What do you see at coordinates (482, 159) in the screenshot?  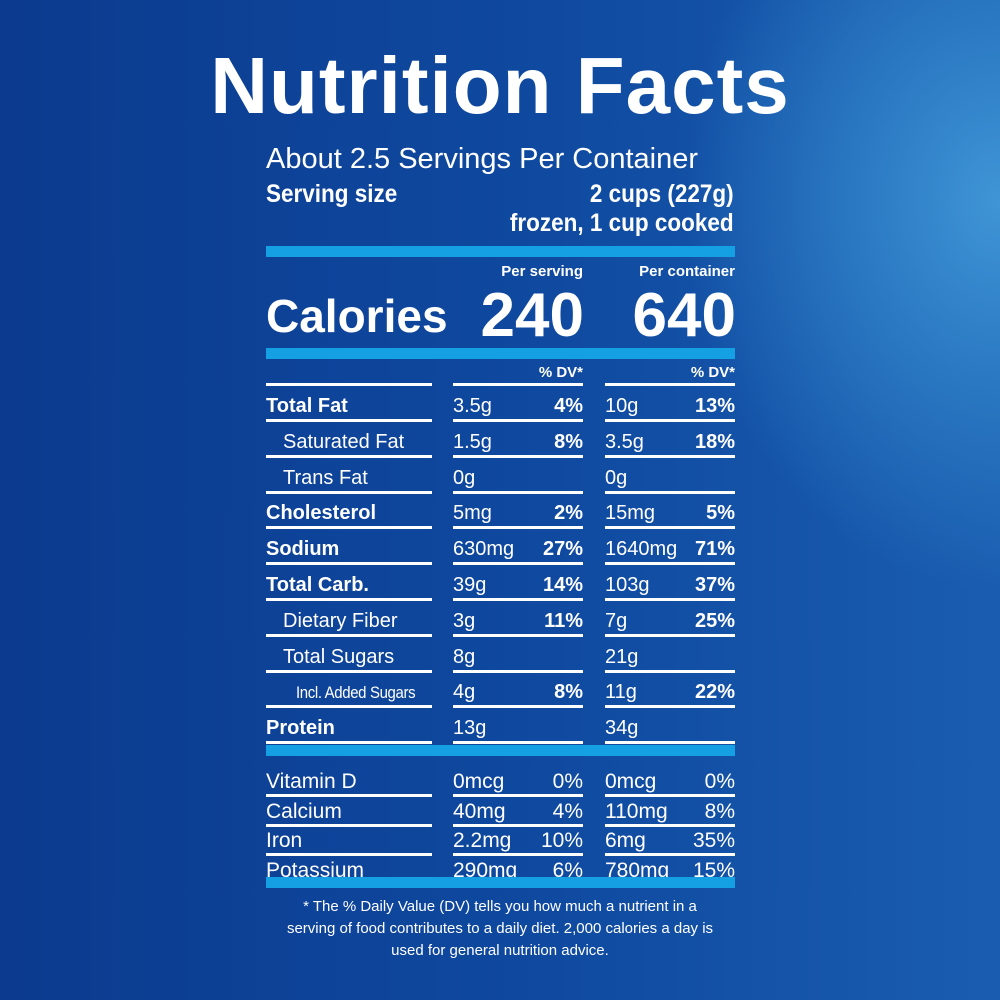 I see `servings-per-container: About 2.5 Servings Per Container` at bounding box center [482, 159].